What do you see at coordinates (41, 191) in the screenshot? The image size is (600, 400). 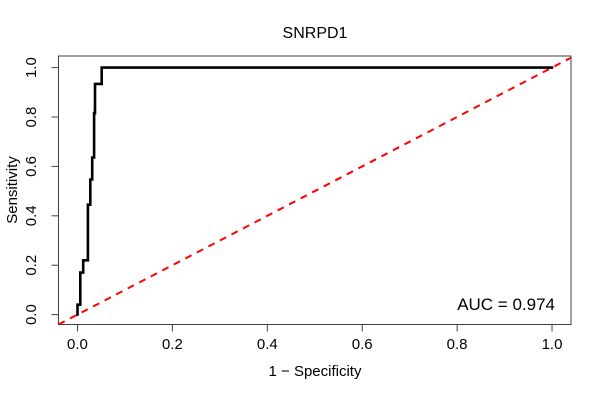 I see `y-axis-ticks: 0.0 0.2 0.4 0.6 0.8 1.0` at bounding box center [41, 191].